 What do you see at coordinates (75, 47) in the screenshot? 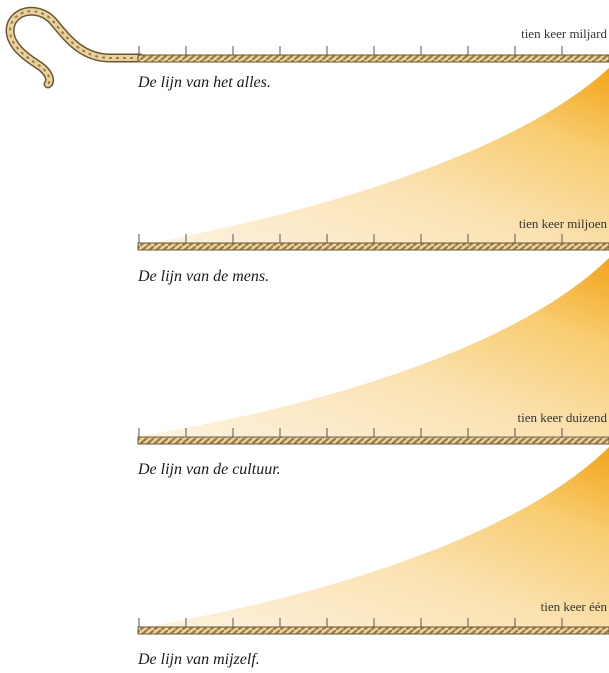
I see `rope-hook-icon` at bounding box center [75, 47].